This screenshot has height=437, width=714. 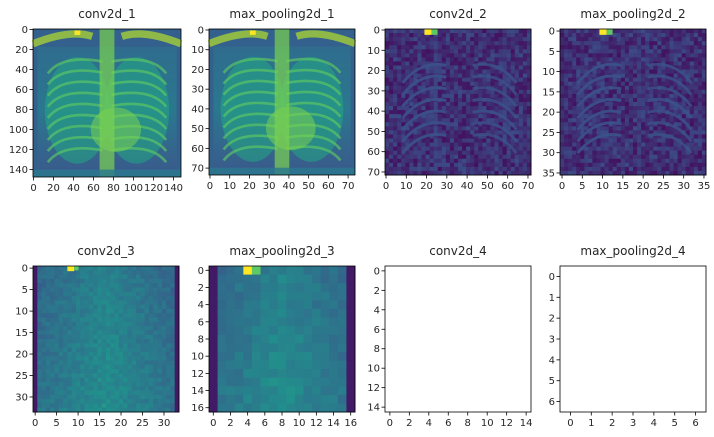 What do you see at coordinates (142, 423) in the screenshot?
I see `x-tick-label: 25` at bounding box center [142, 423].